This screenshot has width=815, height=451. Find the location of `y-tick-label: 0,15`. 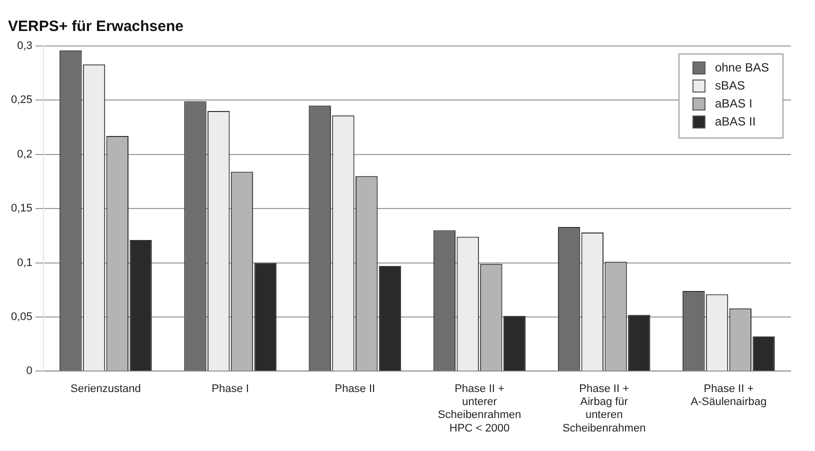

y-tick-label: 0,15 is located at coordinates (21, 208).